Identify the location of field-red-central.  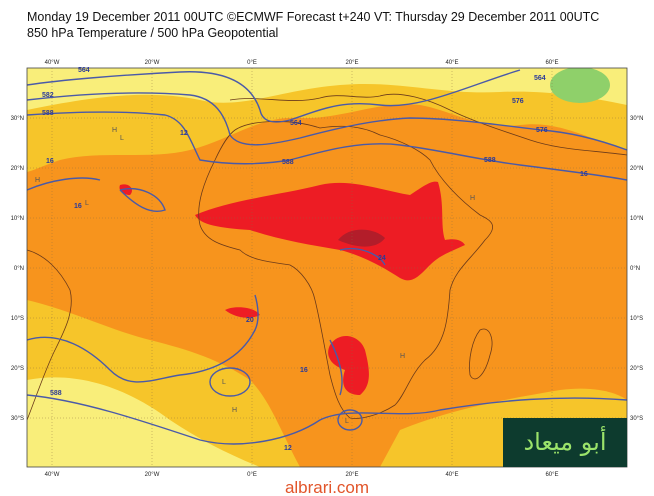
(330, 231).